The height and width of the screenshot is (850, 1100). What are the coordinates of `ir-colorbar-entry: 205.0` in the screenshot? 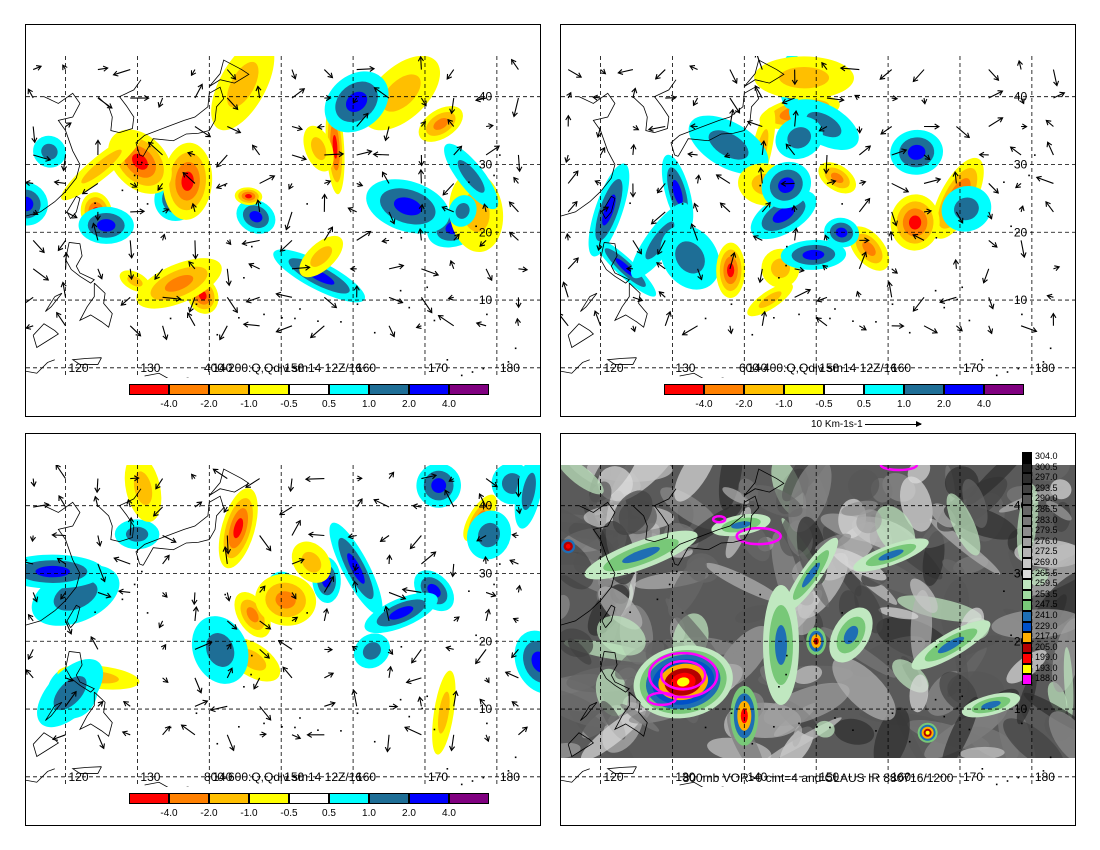 It's located at (1048, 647).